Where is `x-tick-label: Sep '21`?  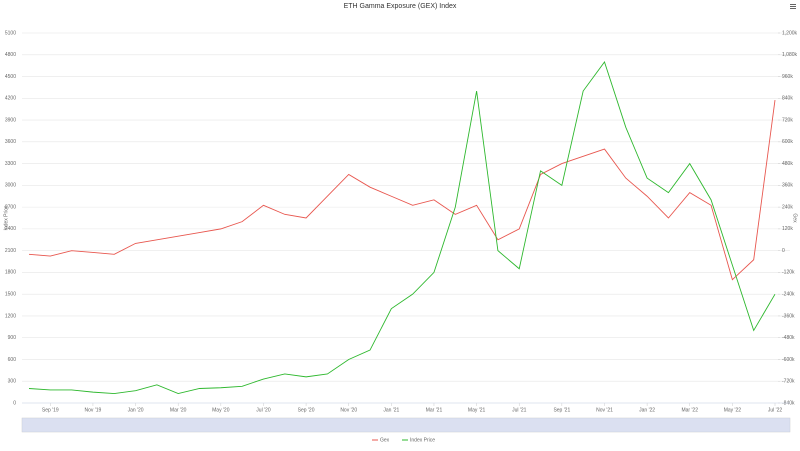 x-tick-label: Sep '21 is located at coordinates (561, 410).